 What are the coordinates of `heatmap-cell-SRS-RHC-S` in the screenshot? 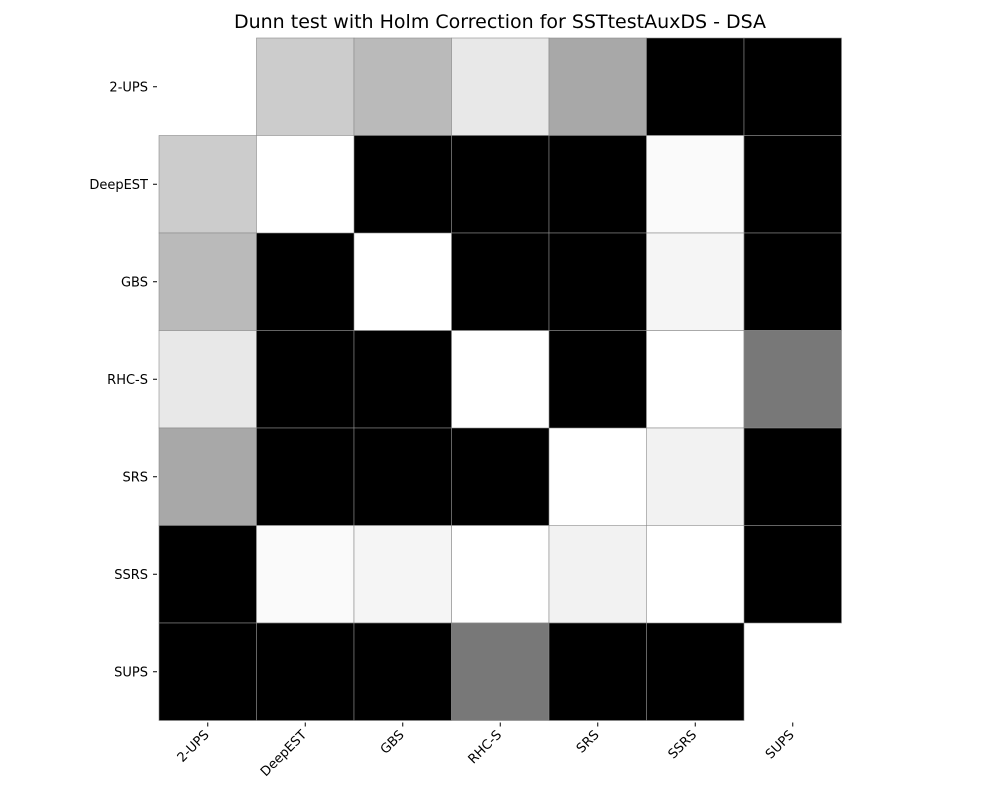 It's located at (500, 476).